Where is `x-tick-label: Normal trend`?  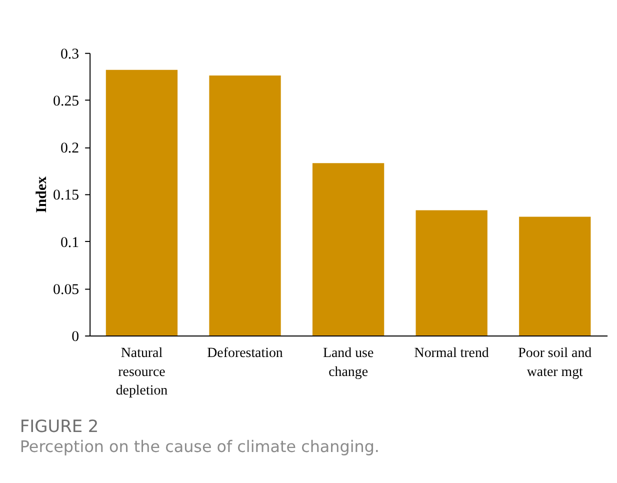 x-tick-label: Normal trend is located at coordinates (451, 353).